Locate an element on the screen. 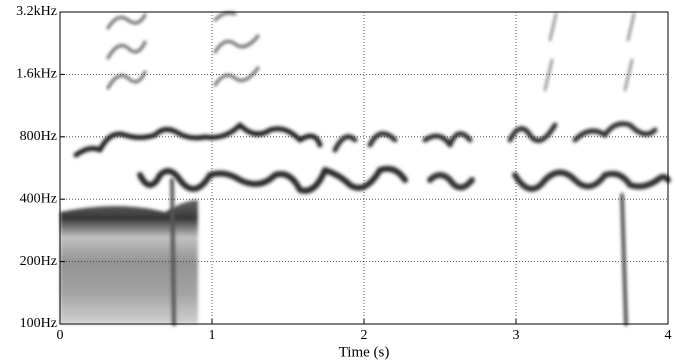 This screenshot has height=361, width=677. y-tick-label: 100Hz is located at coordinates (38, 323).